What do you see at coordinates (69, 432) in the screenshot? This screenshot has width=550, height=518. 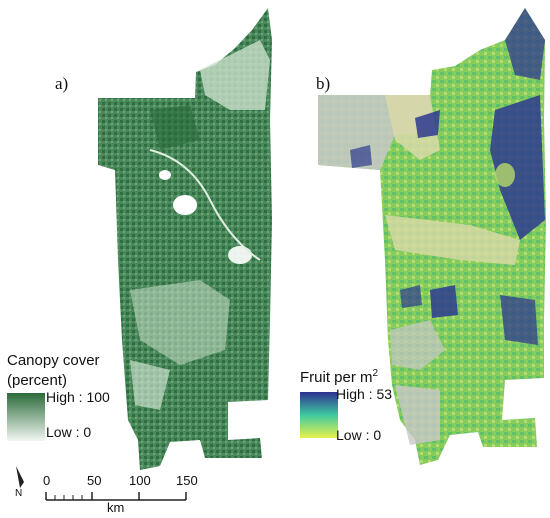 I see `canopy-legend-low: Low : 0` at bounding box center [69, 432].